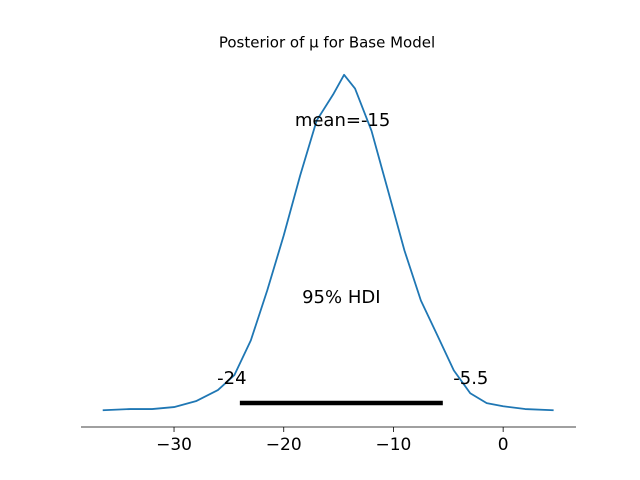 The image size is (640, 480). What do you see at coordinates (470, 378) in the screenshot?
I see `hdi-high-label: -5.5` at bounding box center [470, 378].